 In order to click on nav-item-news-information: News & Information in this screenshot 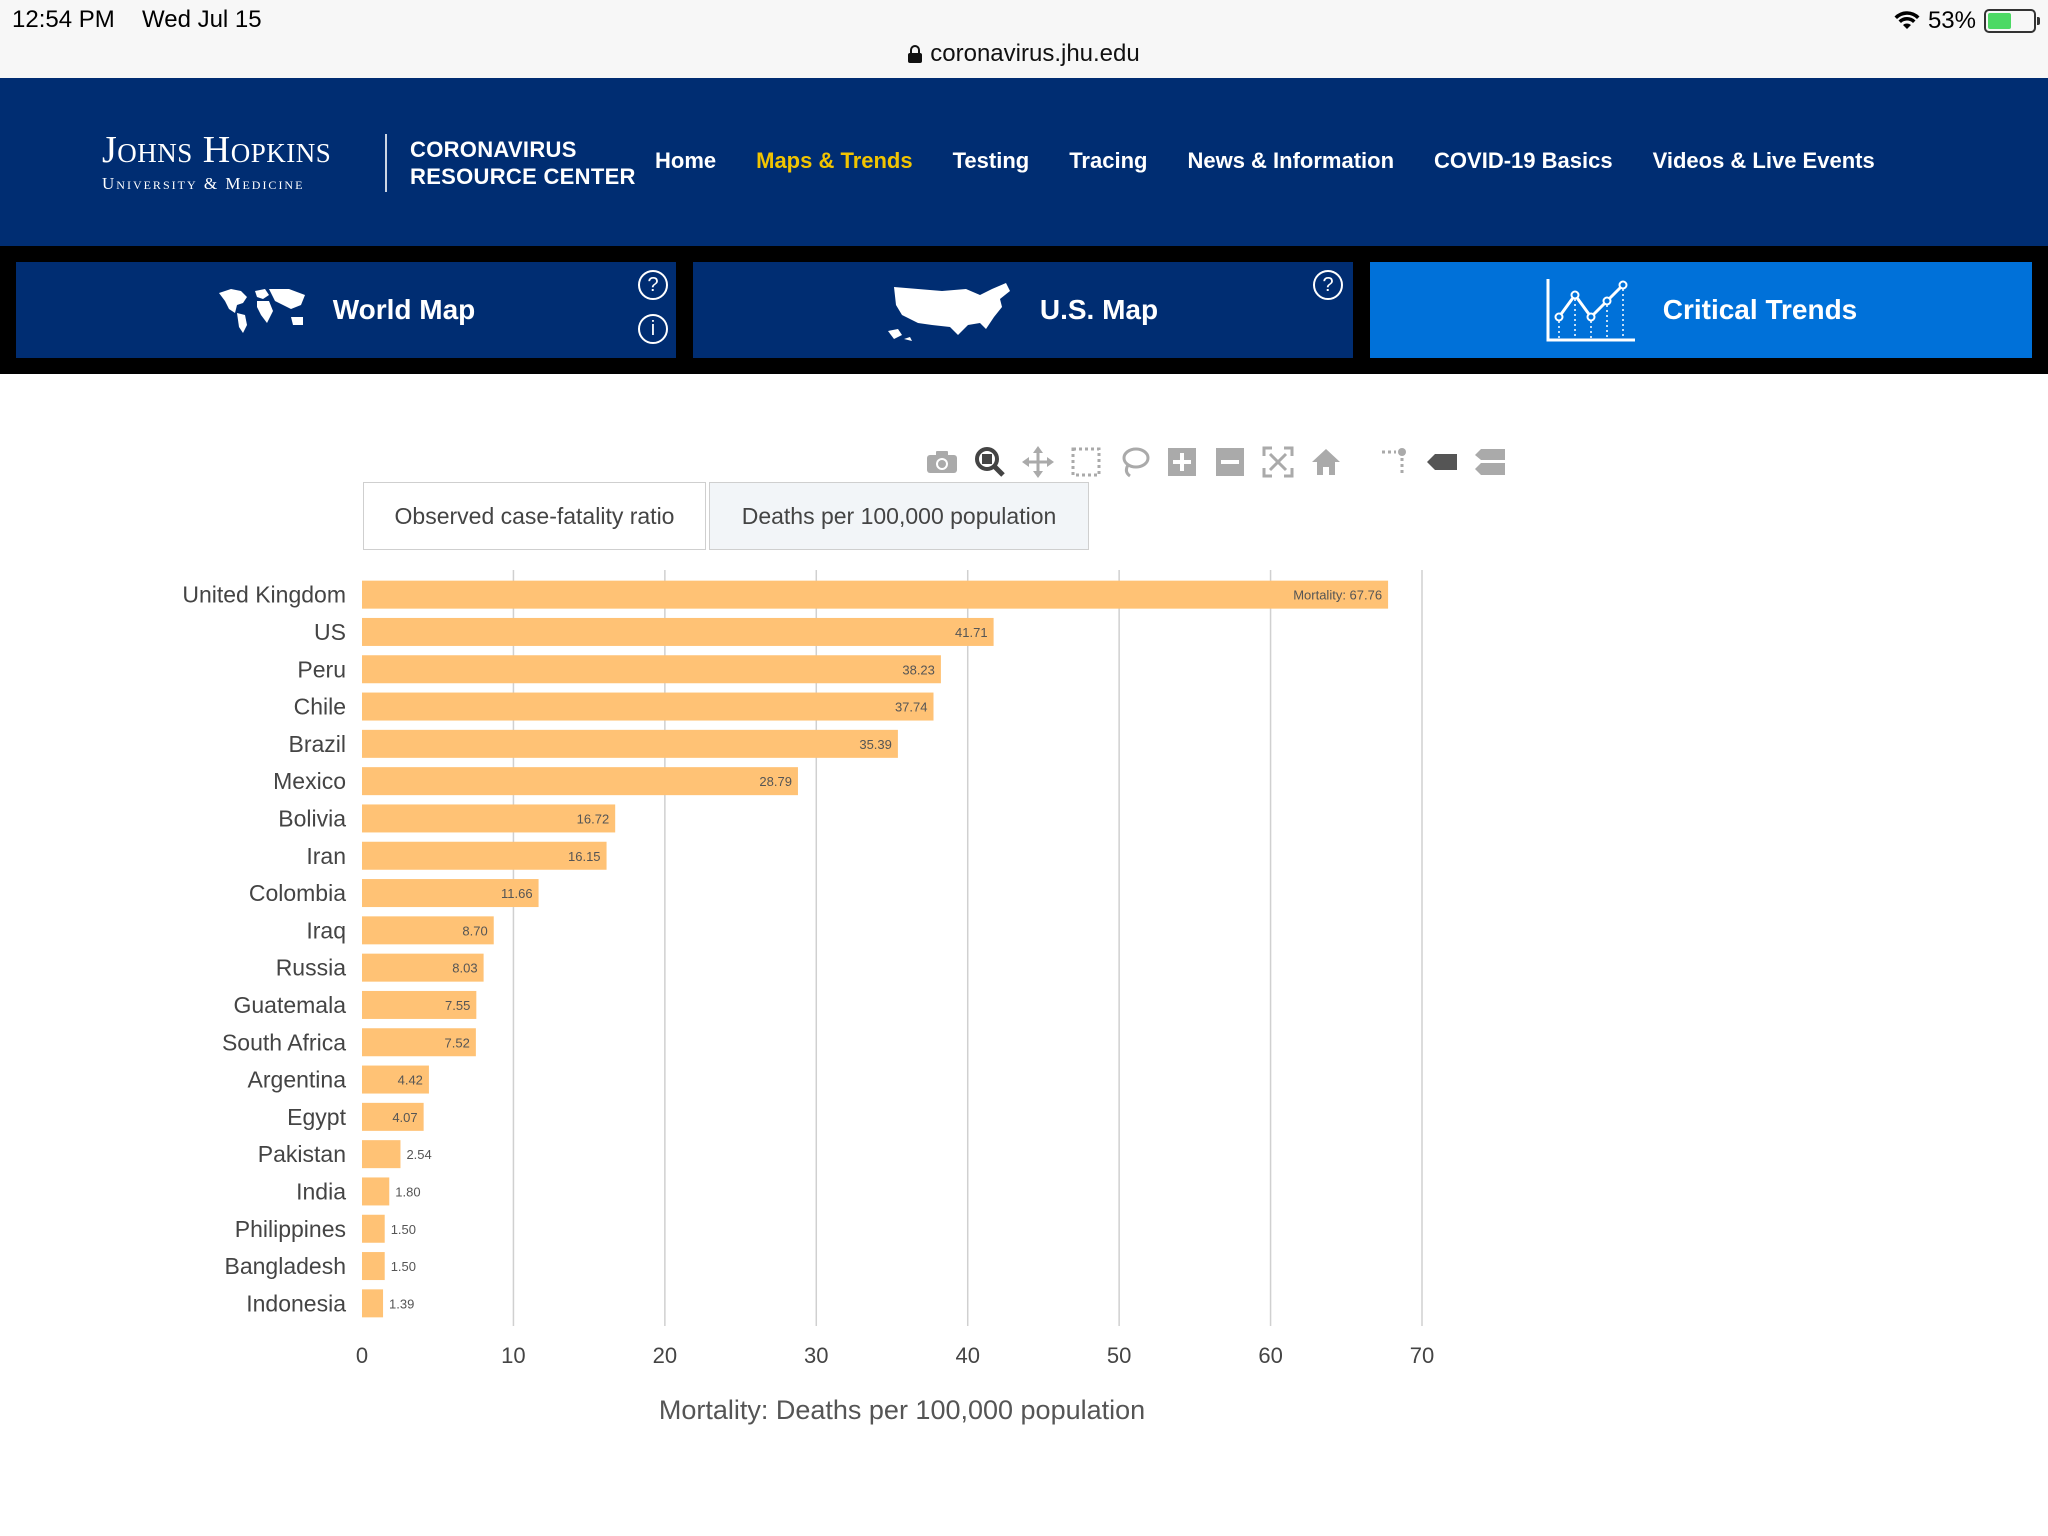, I will do `click(1291, 160)`.